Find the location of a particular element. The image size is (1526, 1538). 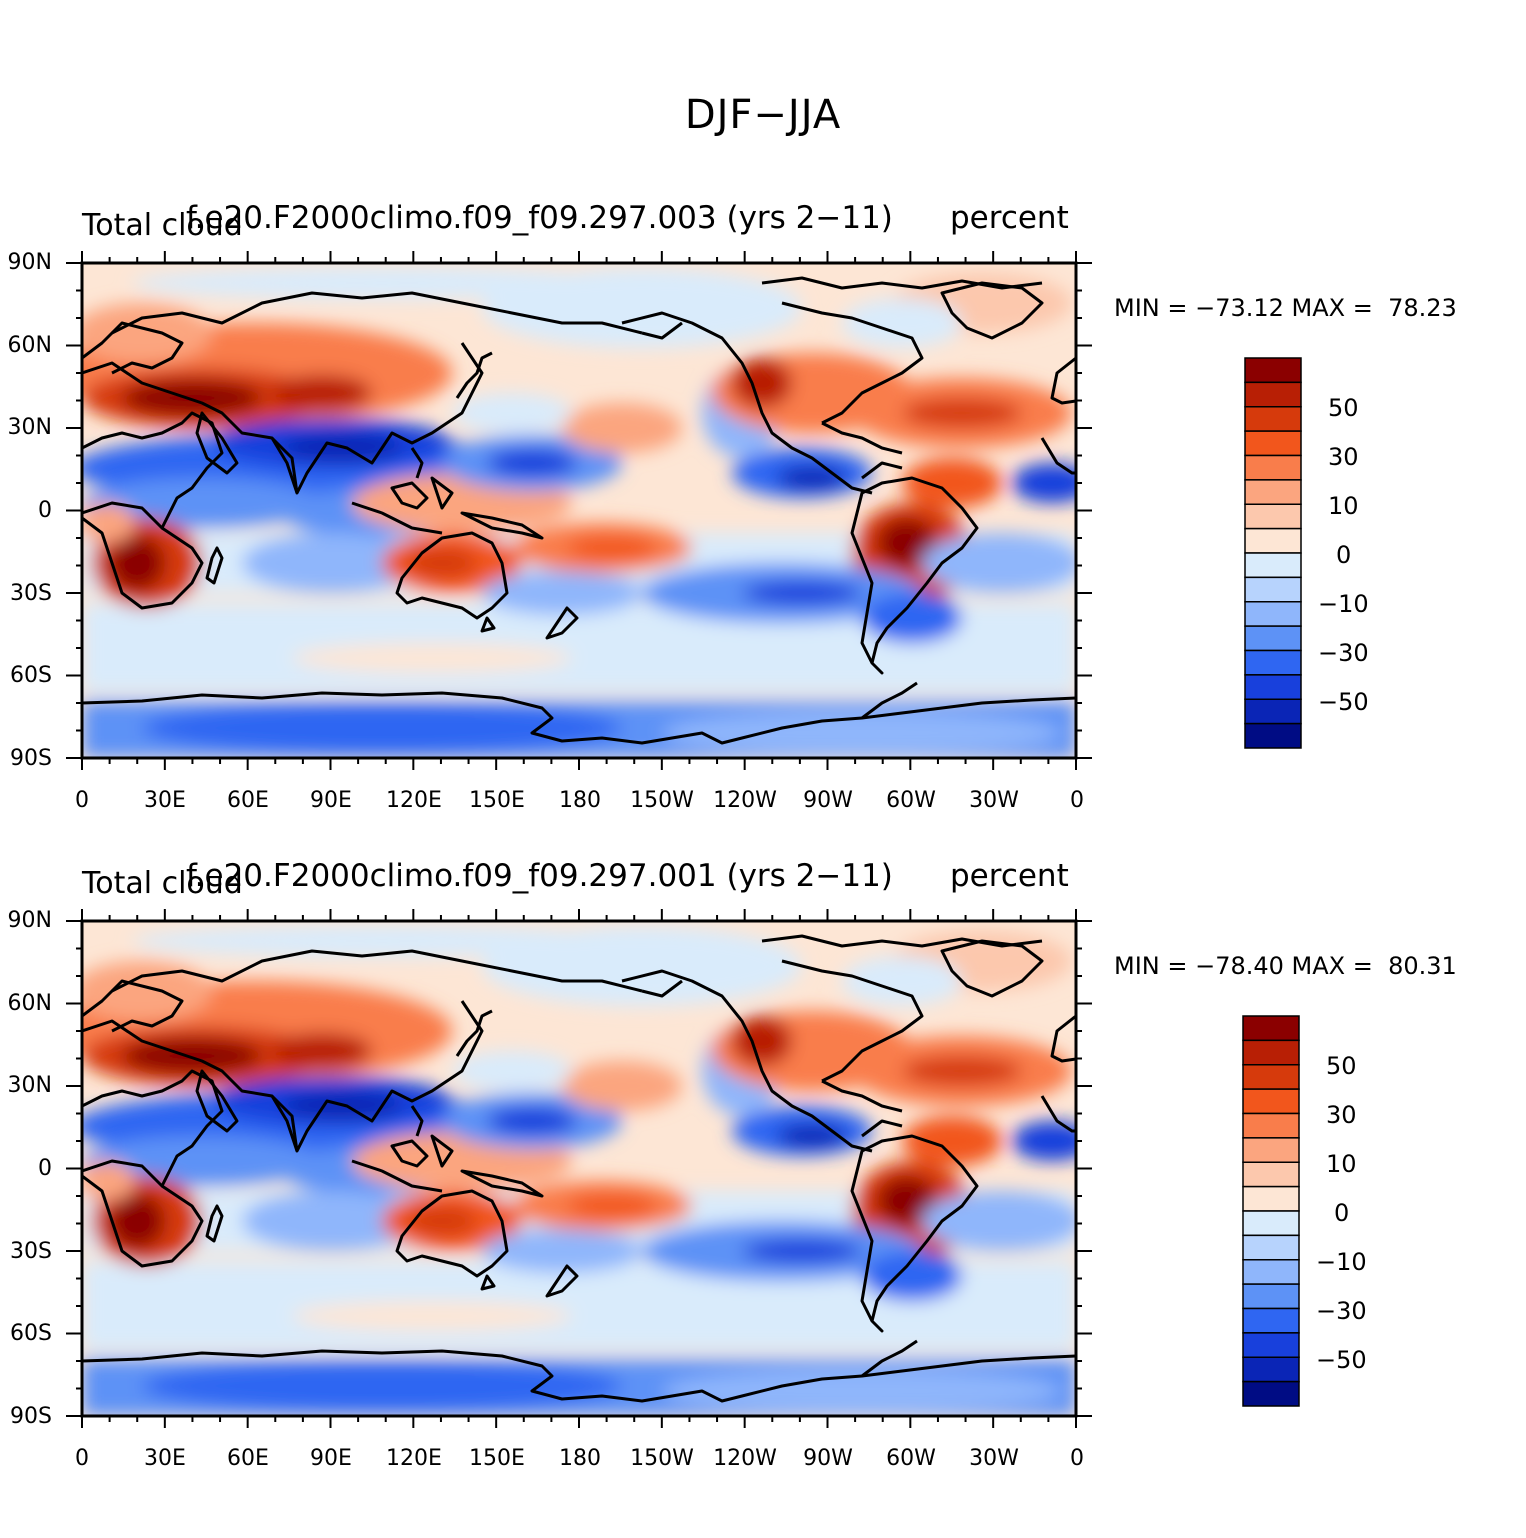

panel-1-colorbar-label: −10 is located at coordinates (1343, 604).